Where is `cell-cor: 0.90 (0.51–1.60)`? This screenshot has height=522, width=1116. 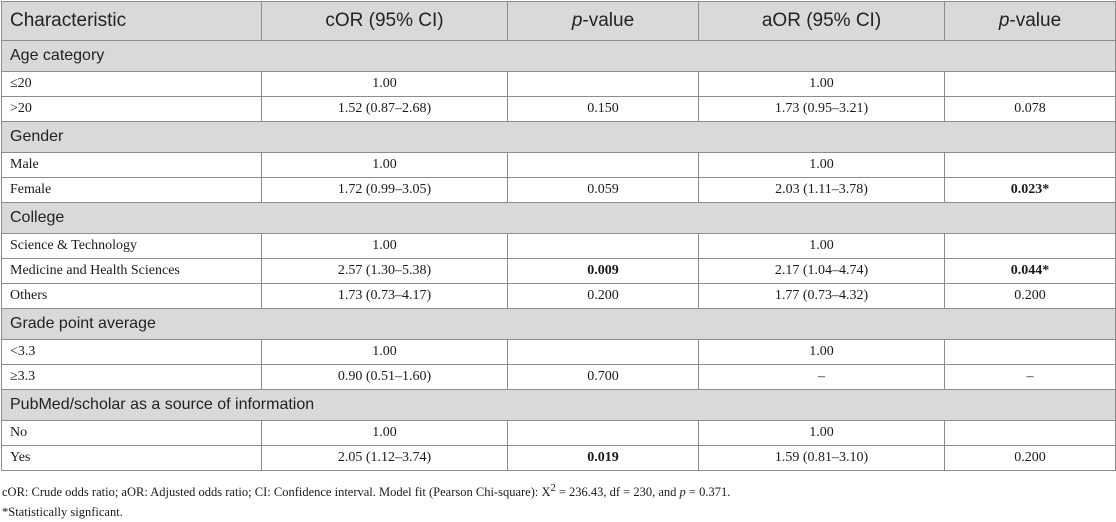 cell-cor: 0.90 (0.51–1.60) is located at coordinates (384, 377).